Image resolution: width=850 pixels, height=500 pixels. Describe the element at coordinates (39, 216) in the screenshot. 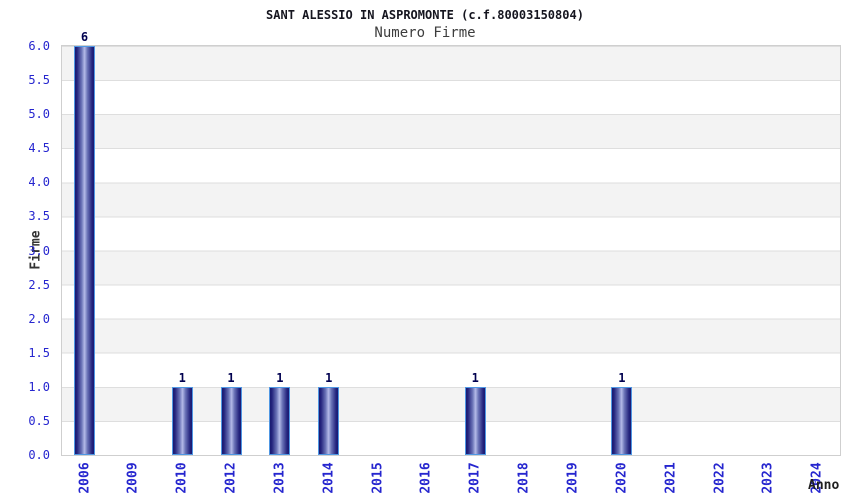

I see `y-tick-label: 3.5` at that location.